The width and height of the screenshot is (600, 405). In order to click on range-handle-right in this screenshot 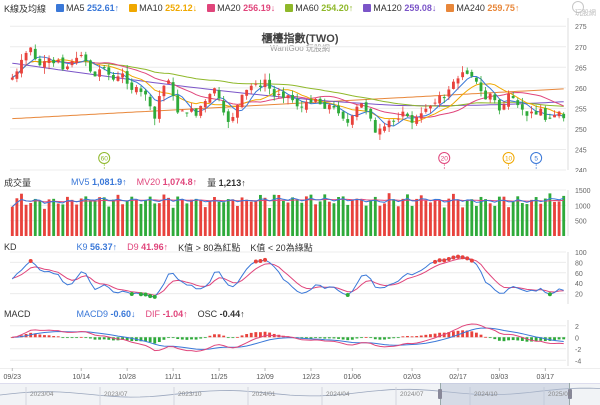, I will do `click(570, 394)`.